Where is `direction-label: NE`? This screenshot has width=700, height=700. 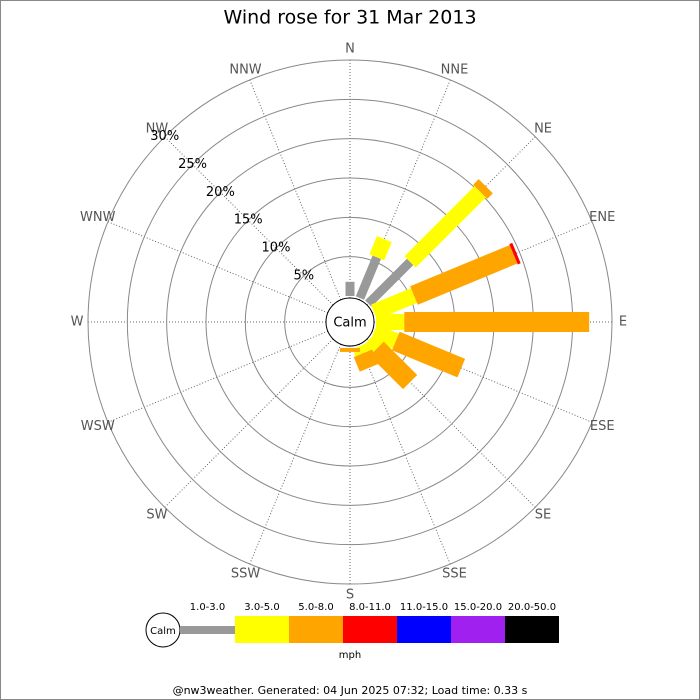
direction-label: NE is located at coordinates (543, 128).